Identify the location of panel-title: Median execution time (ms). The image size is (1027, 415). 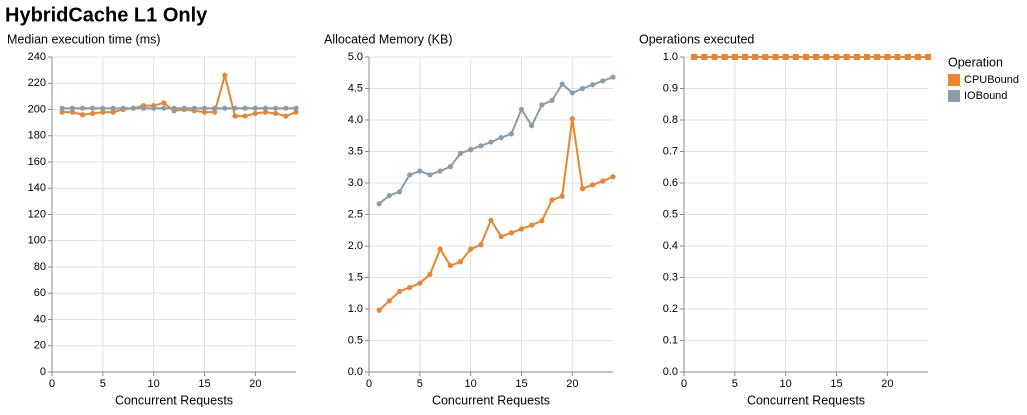
(84, 39).